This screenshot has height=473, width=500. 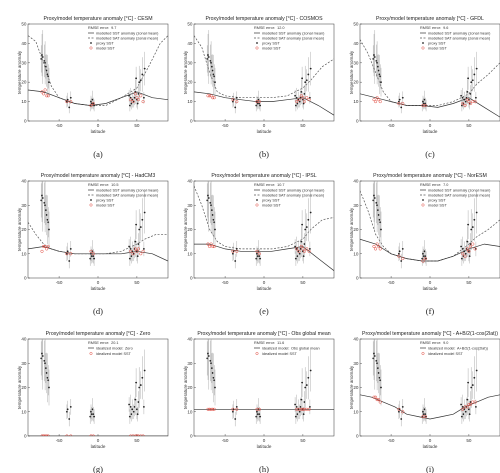 I want to click on panel-letter: (f), so click(x=430, y=311).